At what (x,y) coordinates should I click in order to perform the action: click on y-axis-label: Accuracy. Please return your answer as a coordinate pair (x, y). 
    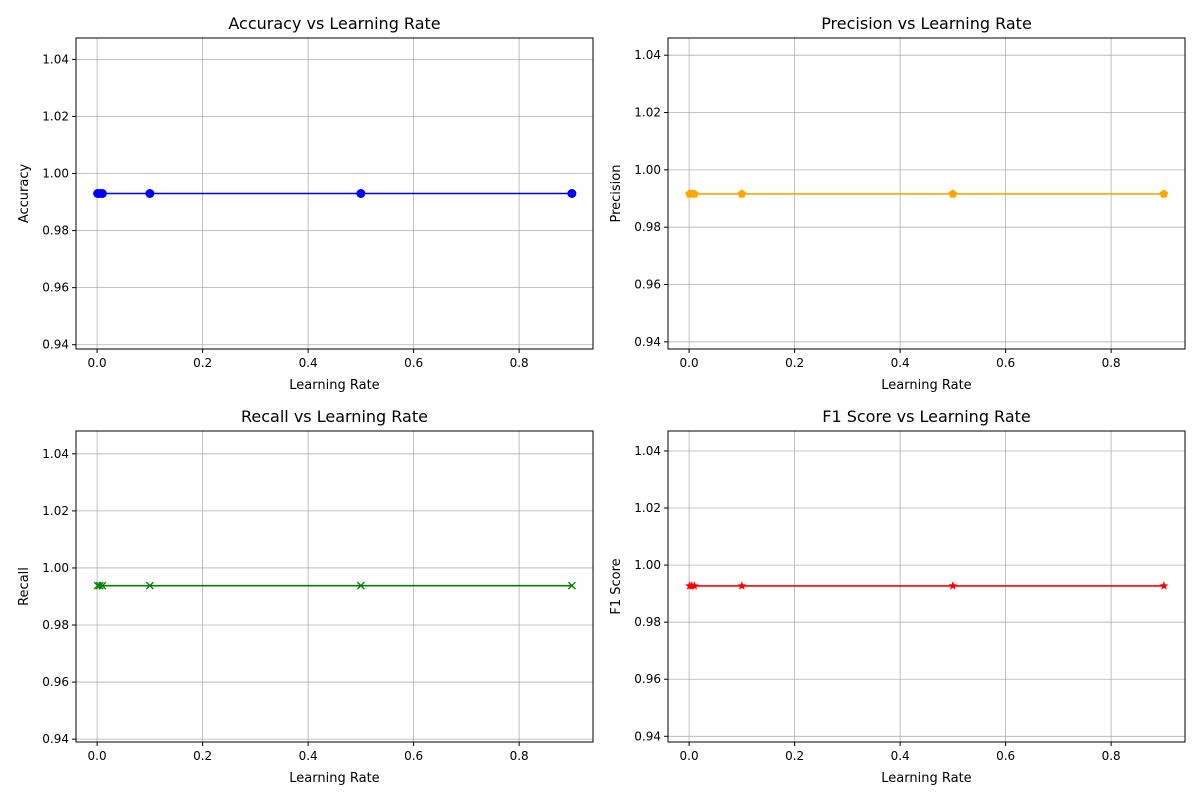
    Looking at the image, I should click on (24, 194).